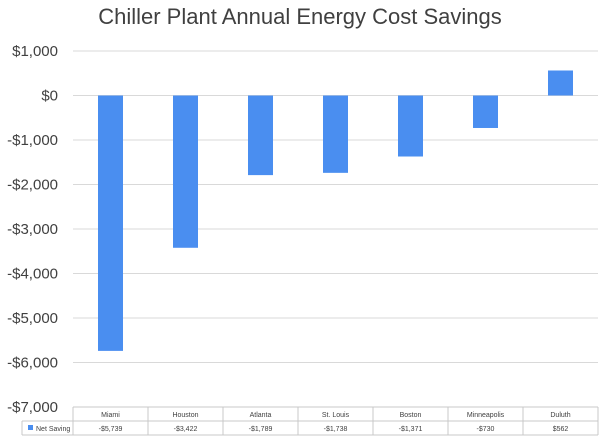 The image size is (600, 439). I want to click on bar-atlanta, so click(260, 135).